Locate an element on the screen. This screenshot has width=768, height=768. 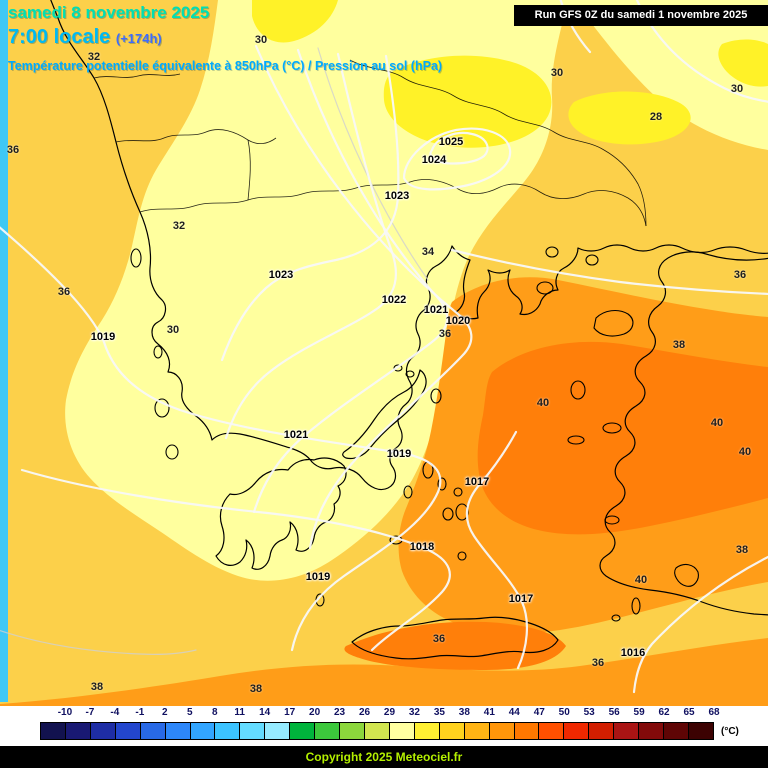
scale-tick: 59 is located at coordinates (639, 712).